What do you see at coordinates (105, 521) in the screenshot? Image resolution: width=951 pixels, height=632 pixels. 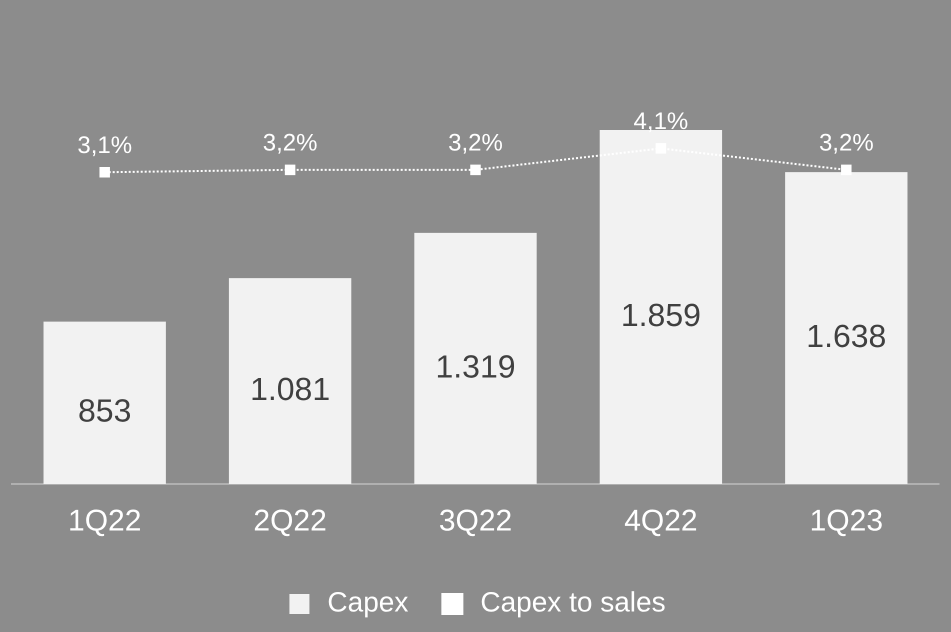 I see `x-tick-label: 1Q22` at bounding box center [105, 521].